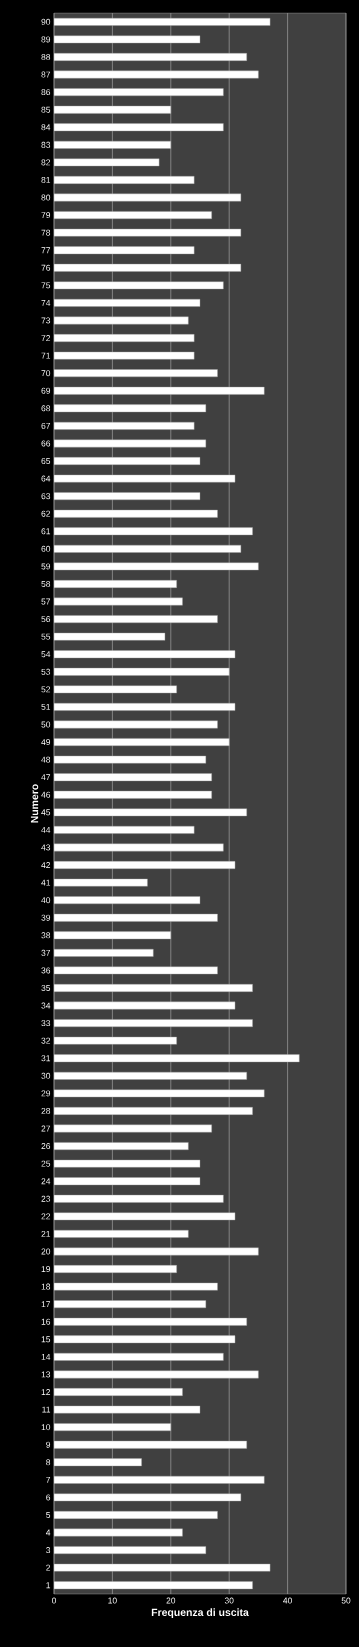  Describe the element at coordinates (46, 1093) in the screenshot. I see `y-tick-label: 29` at that location.